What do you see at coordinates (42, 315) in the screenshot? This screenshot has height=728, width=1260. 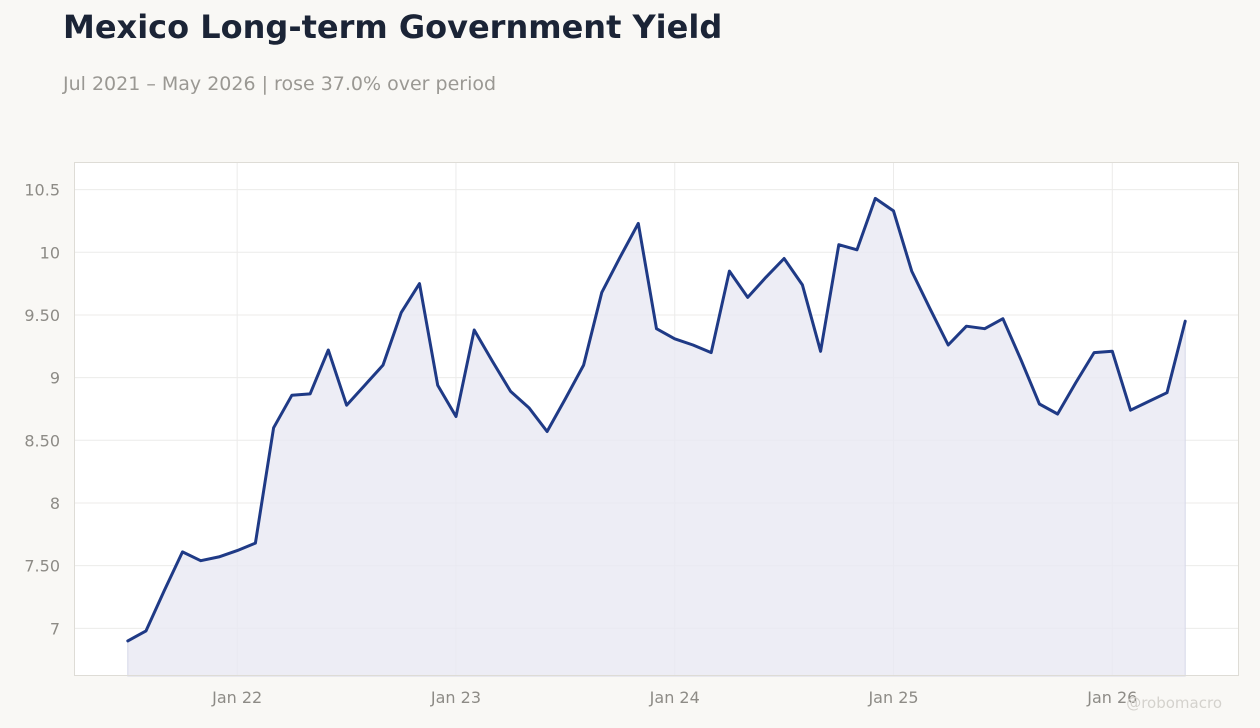 I see `y-tick-label: 9.50` at bounding box center [42, 315].